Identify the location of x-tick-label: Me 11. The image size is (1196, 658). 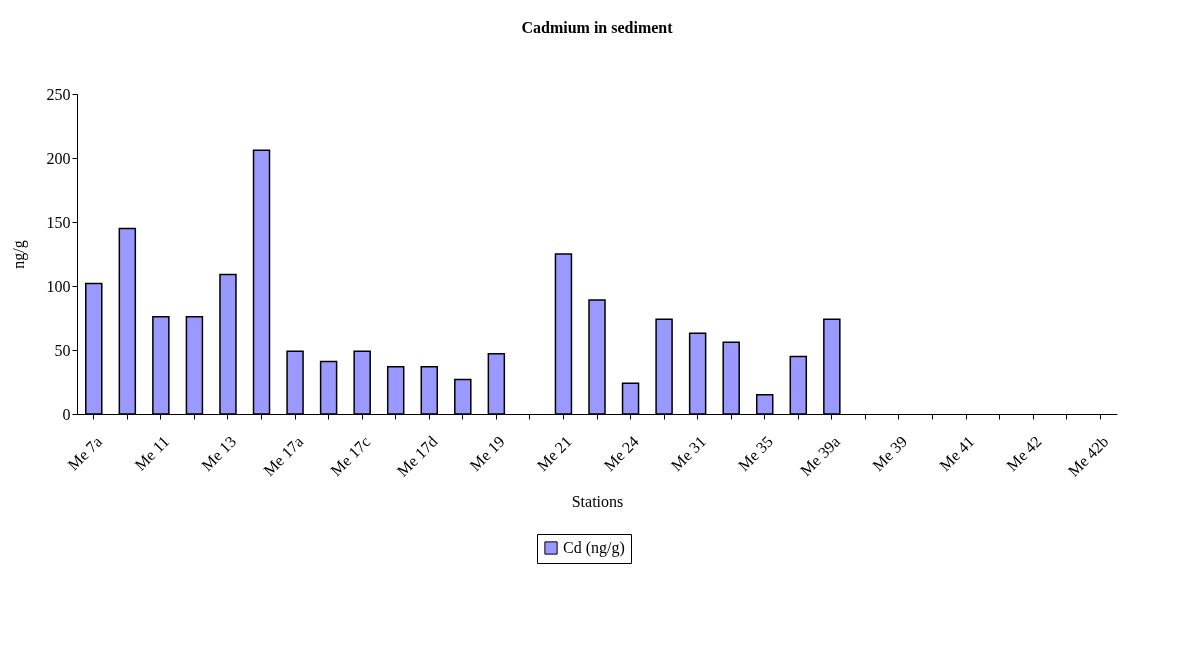
(152, 453).